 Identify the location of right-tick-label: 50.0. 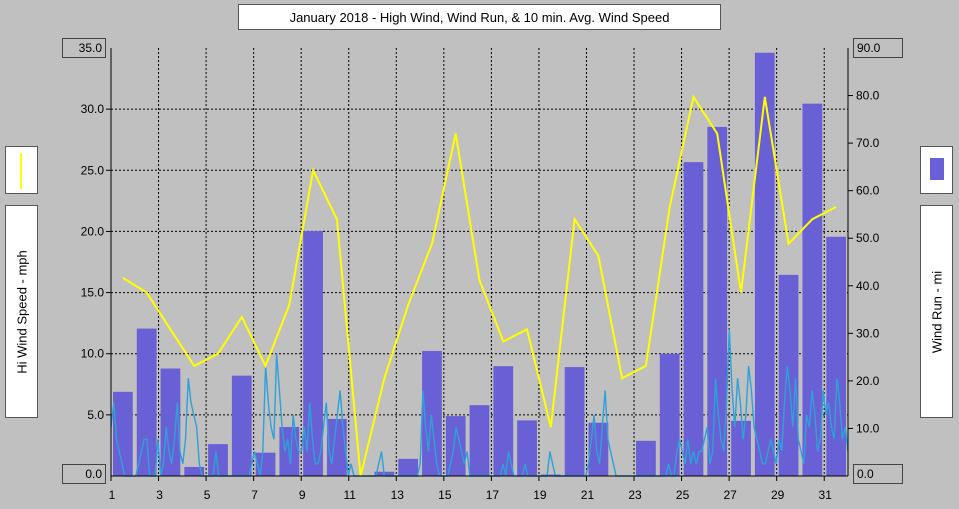
(868, 238).